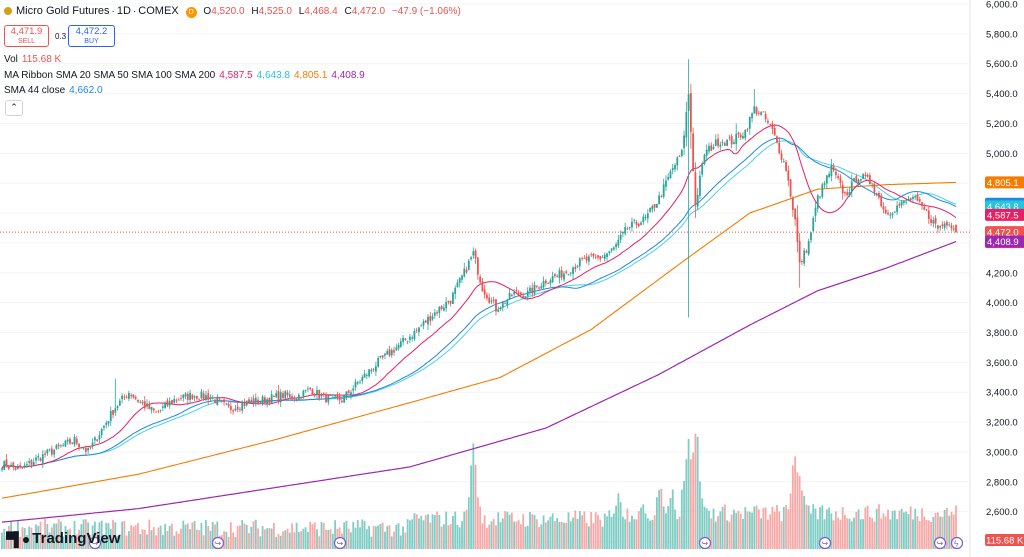  I want to click on sma44-legend: SMA 44 close 4,662.0, so click(55, 91).